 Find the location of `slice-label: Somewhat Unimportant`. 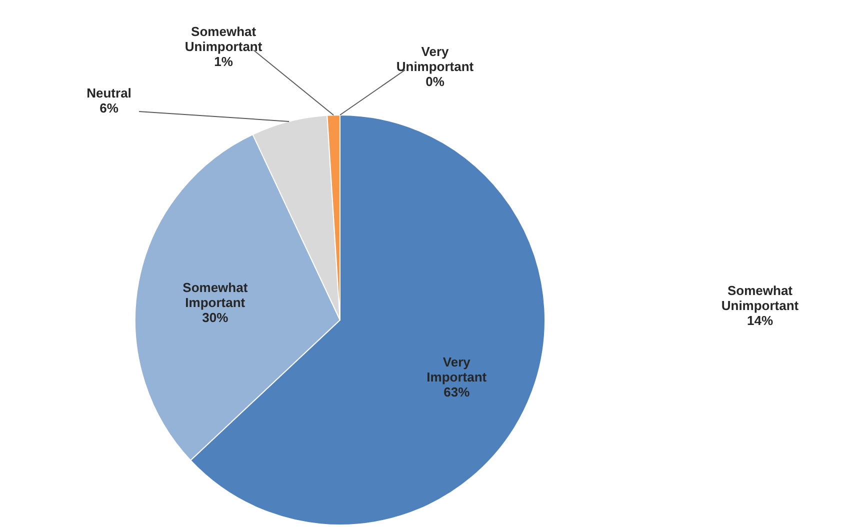

slice-label: Somewhat Unimportant is located at coordinates (223, 39).